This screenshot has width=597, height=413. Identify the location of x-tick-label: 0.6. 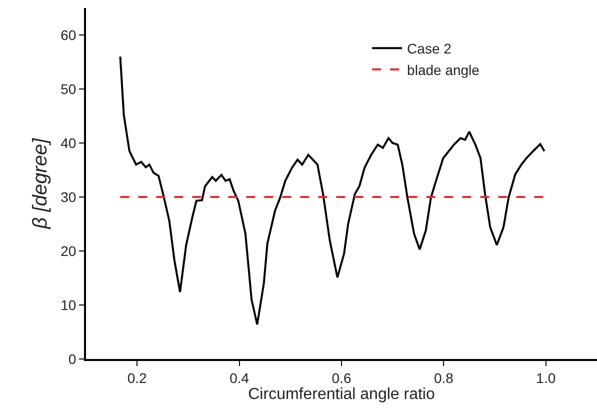
(342, 378).